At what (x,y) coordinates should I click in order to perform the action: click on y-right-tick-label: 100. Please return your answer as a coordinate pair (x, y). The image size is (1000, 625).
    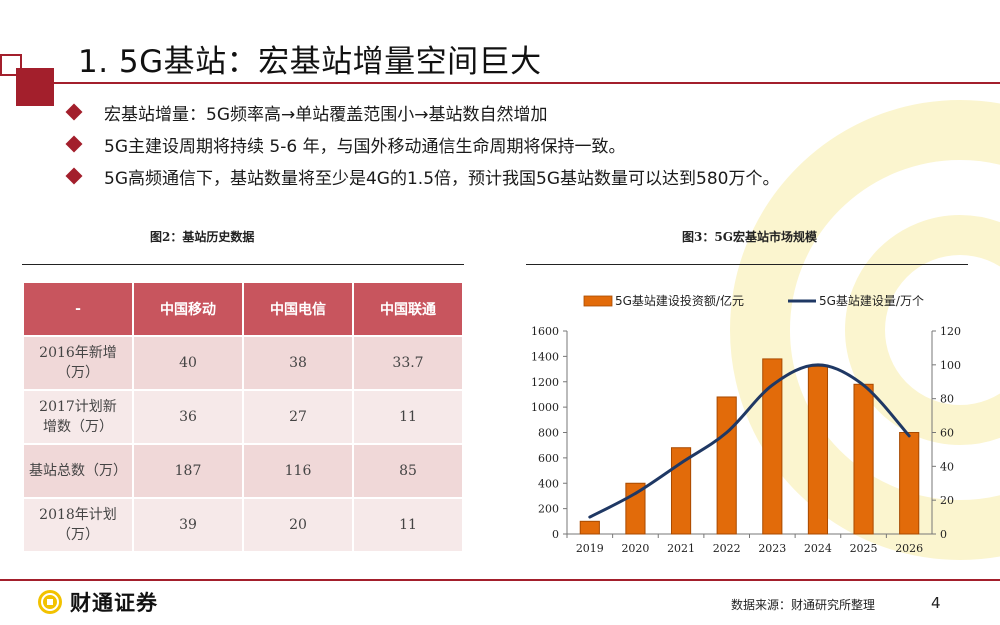
    Looking at the image, I should click on (950, 365).